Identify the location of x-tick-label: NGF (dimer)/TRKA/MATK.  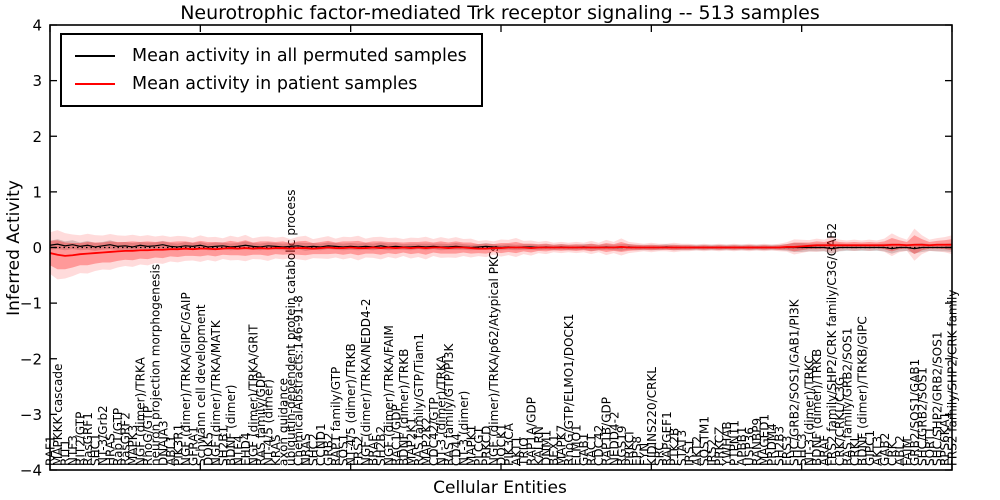
(216, 392).